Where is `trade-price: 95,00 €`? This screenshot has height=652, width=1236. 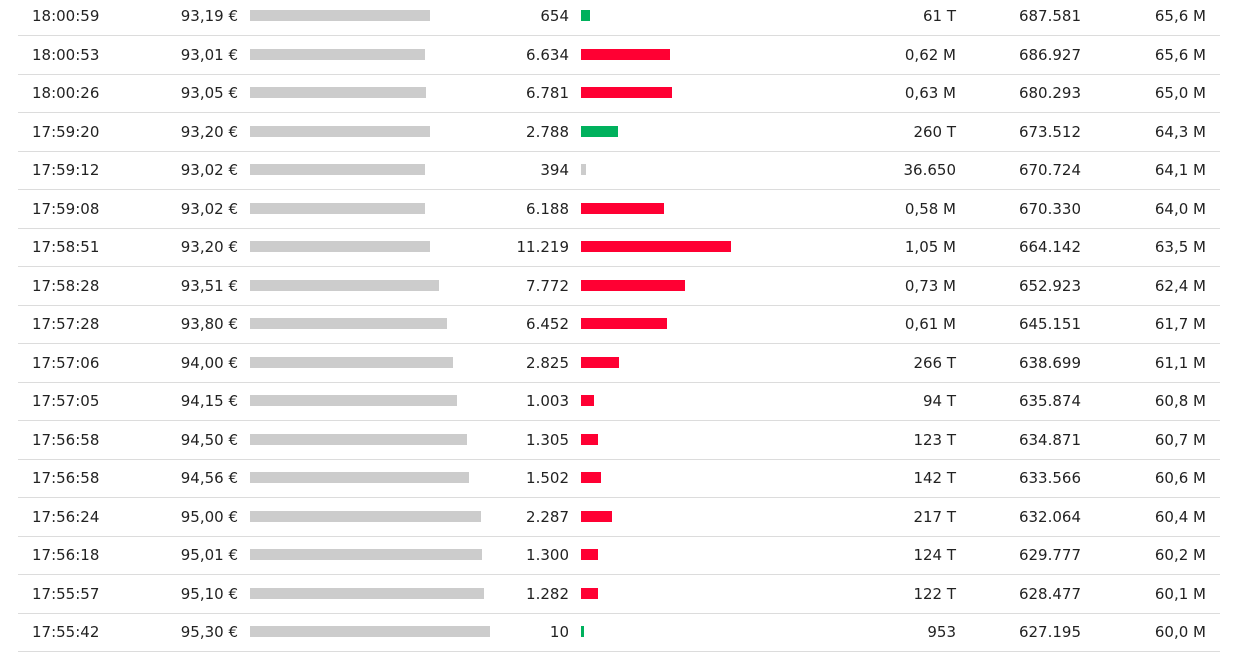 trade-price: 95,00 € is located at coordinates (209, 516).